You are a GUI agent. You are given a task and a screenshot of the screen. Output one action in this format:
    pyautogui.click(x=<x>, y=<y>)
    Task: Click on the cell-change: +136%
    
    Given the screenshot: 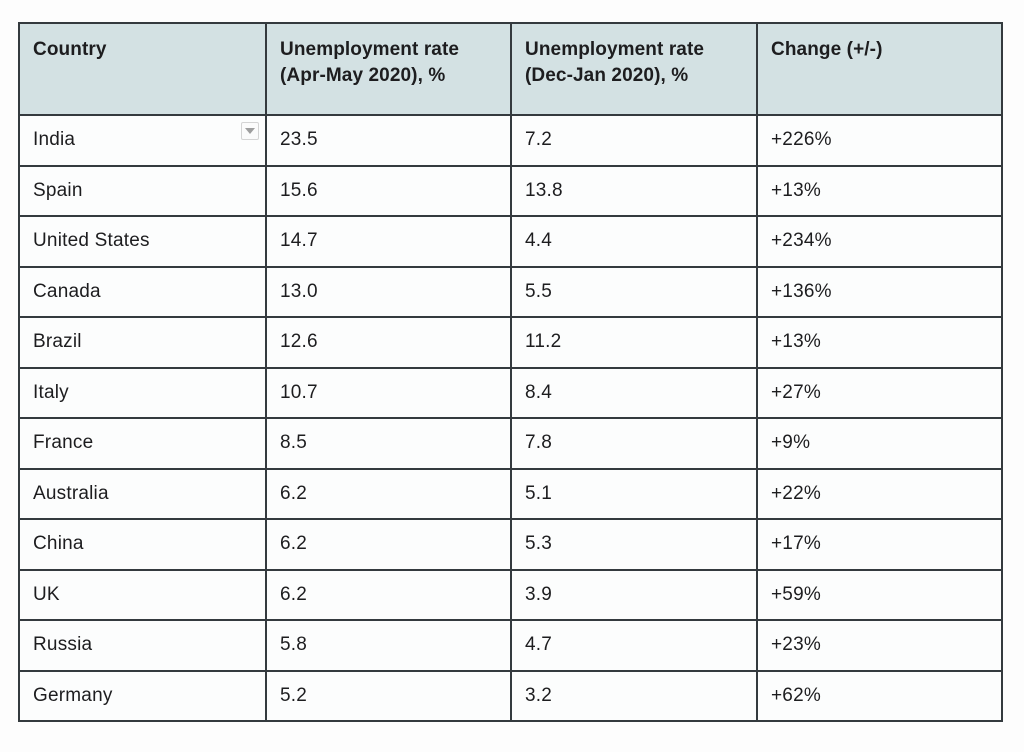 What is the action you would take?
    pyautogui.click(x=879, y=291)
    